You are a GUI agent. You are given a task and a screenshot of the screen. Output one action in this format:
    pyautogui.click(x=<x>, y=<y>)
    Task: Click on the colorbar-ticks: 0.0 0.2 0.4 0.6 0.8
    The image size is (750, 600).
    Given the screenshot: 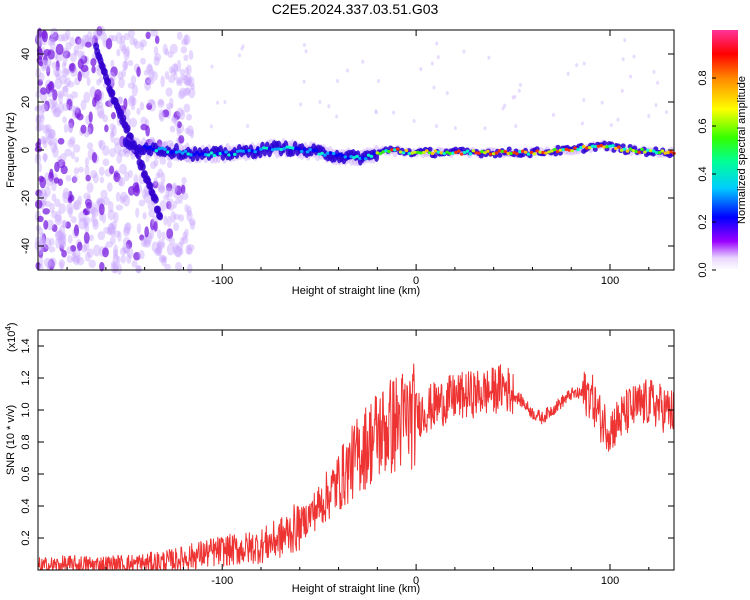 What is the action you would take?
    pyautogui.click(x=706, y=174)
    